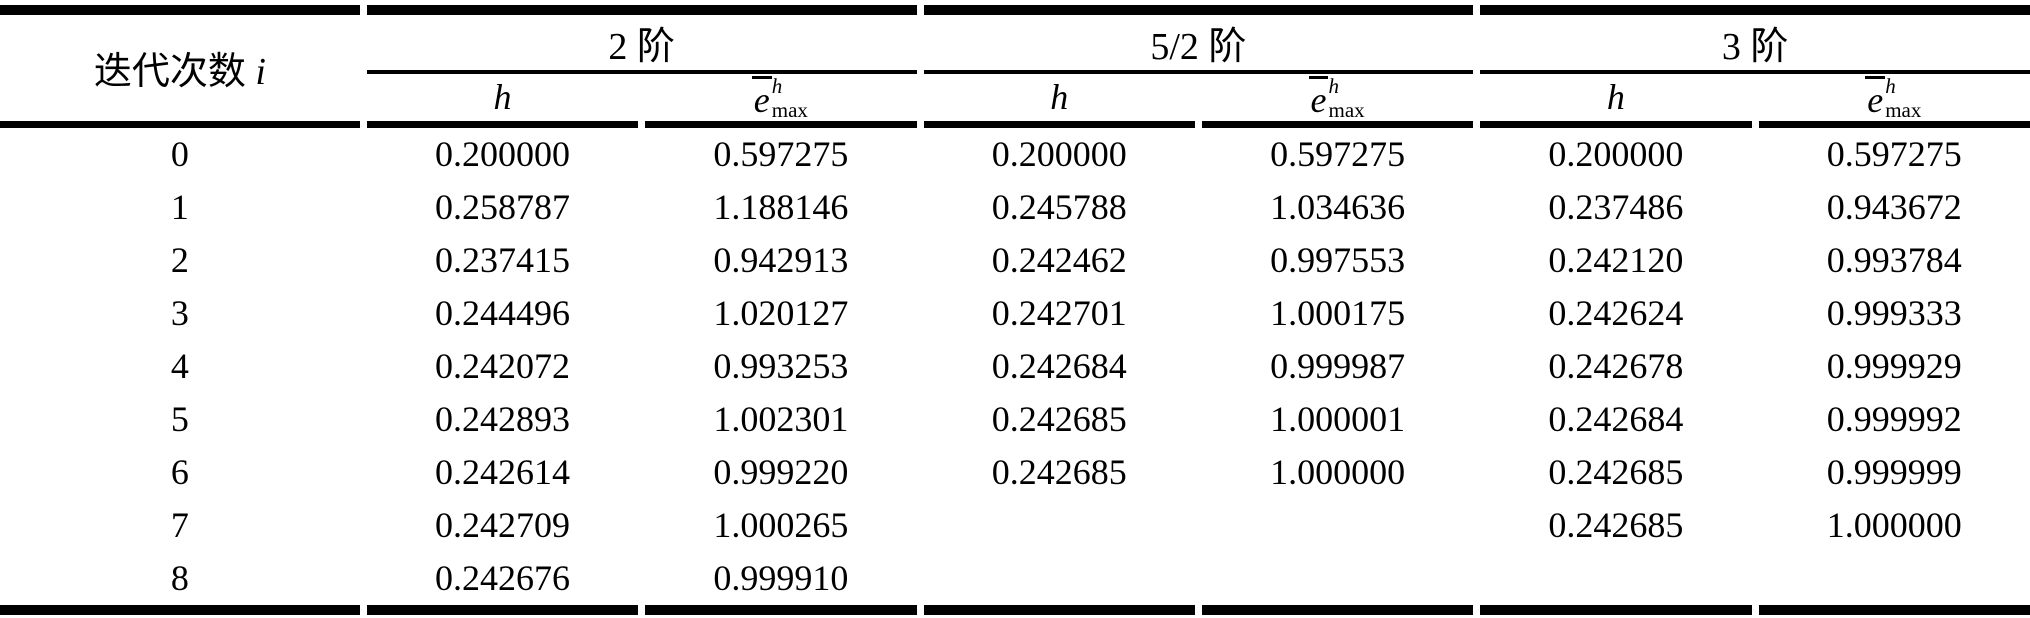 The height and width of the screenshot is (618, 2030). What do you see at coordinates (179, 366) in the screenshot?
I see `iteration-cell: 4` at bounding box center [179, 366].